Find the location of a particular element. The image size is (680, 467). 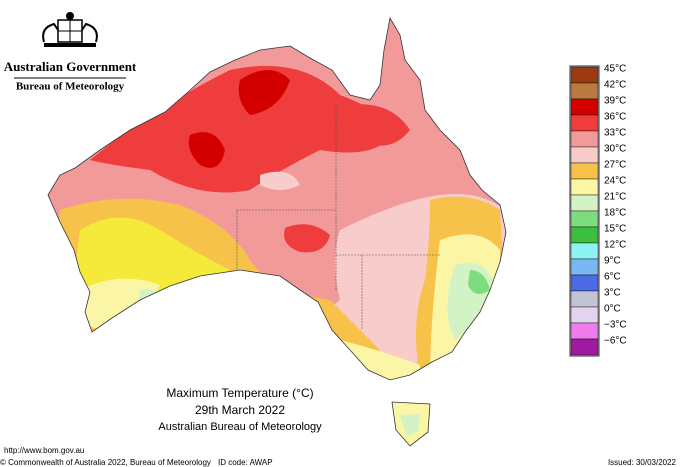

legend-label: 21°C is located at coordinates (615, 197).